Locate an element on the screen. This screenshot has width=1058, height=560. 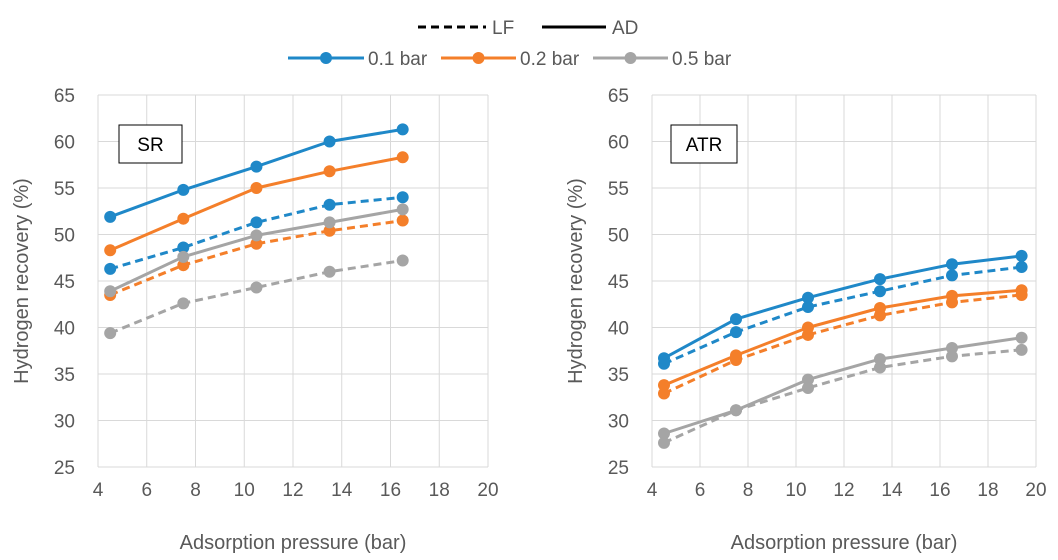
y-tick-label: 30 is located at coordinates (64, 422).